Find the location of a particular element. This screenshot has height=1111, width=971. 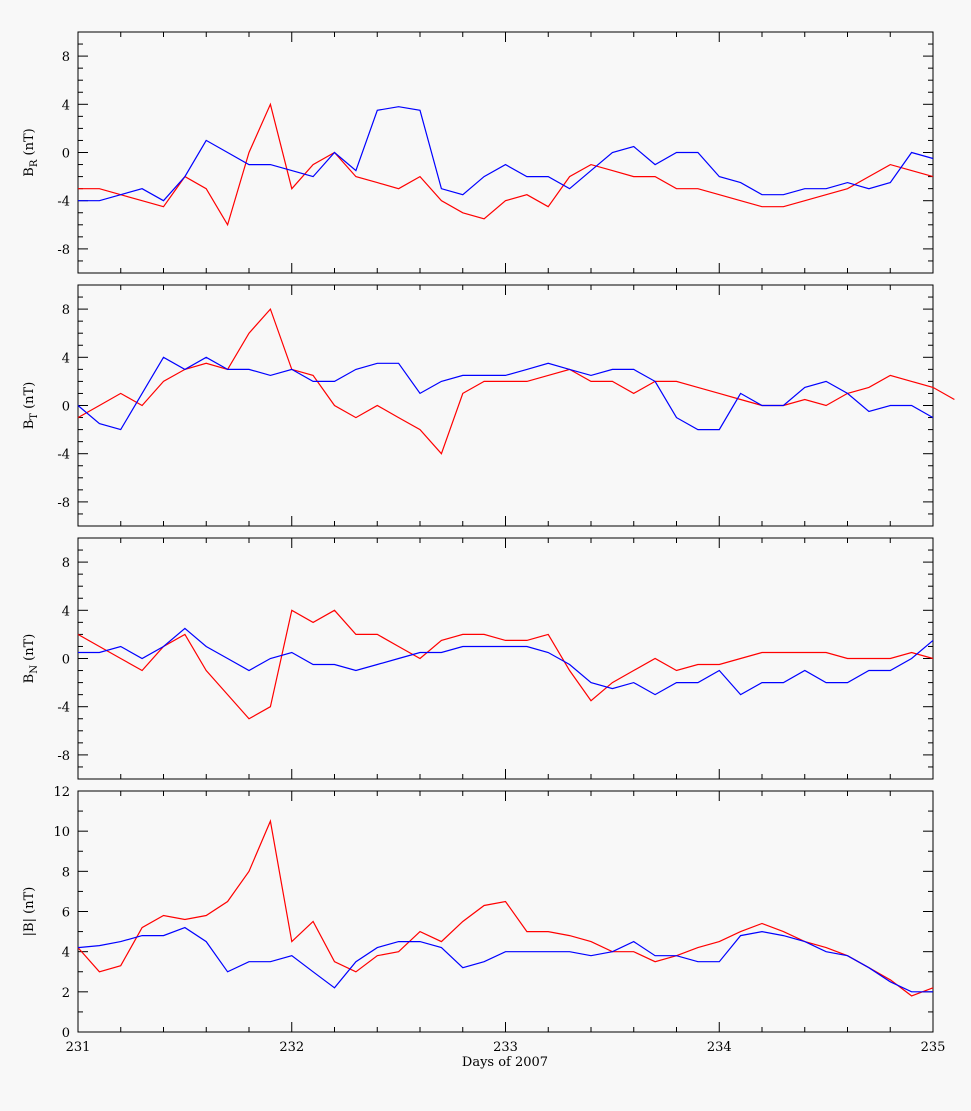

x-tick-label: 233 is located at coordinates (505, 1047).